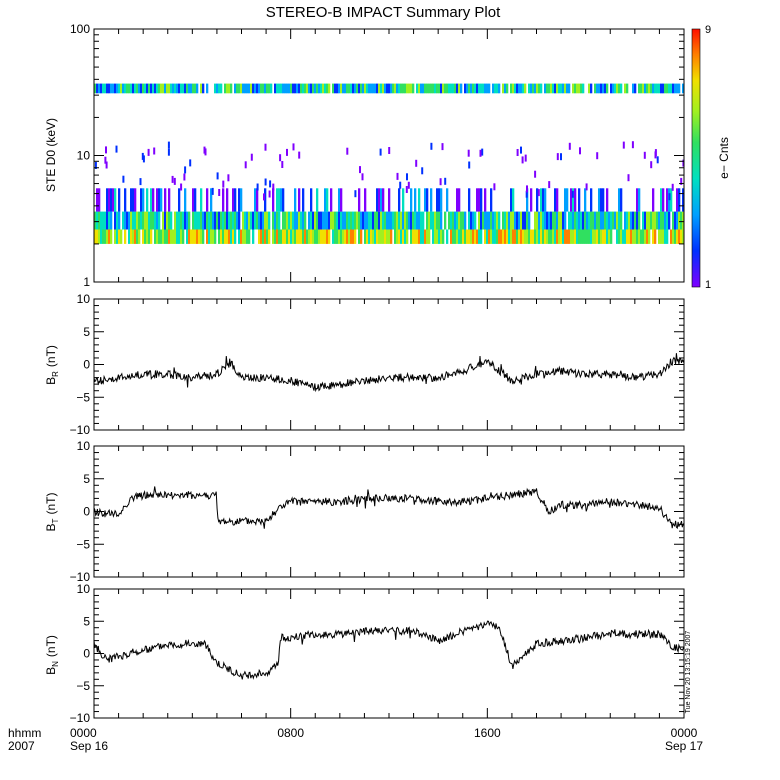 Image resolution: width=780 pixels, height=780 pixels. I want to click on panel-frame, so click(389, 511).